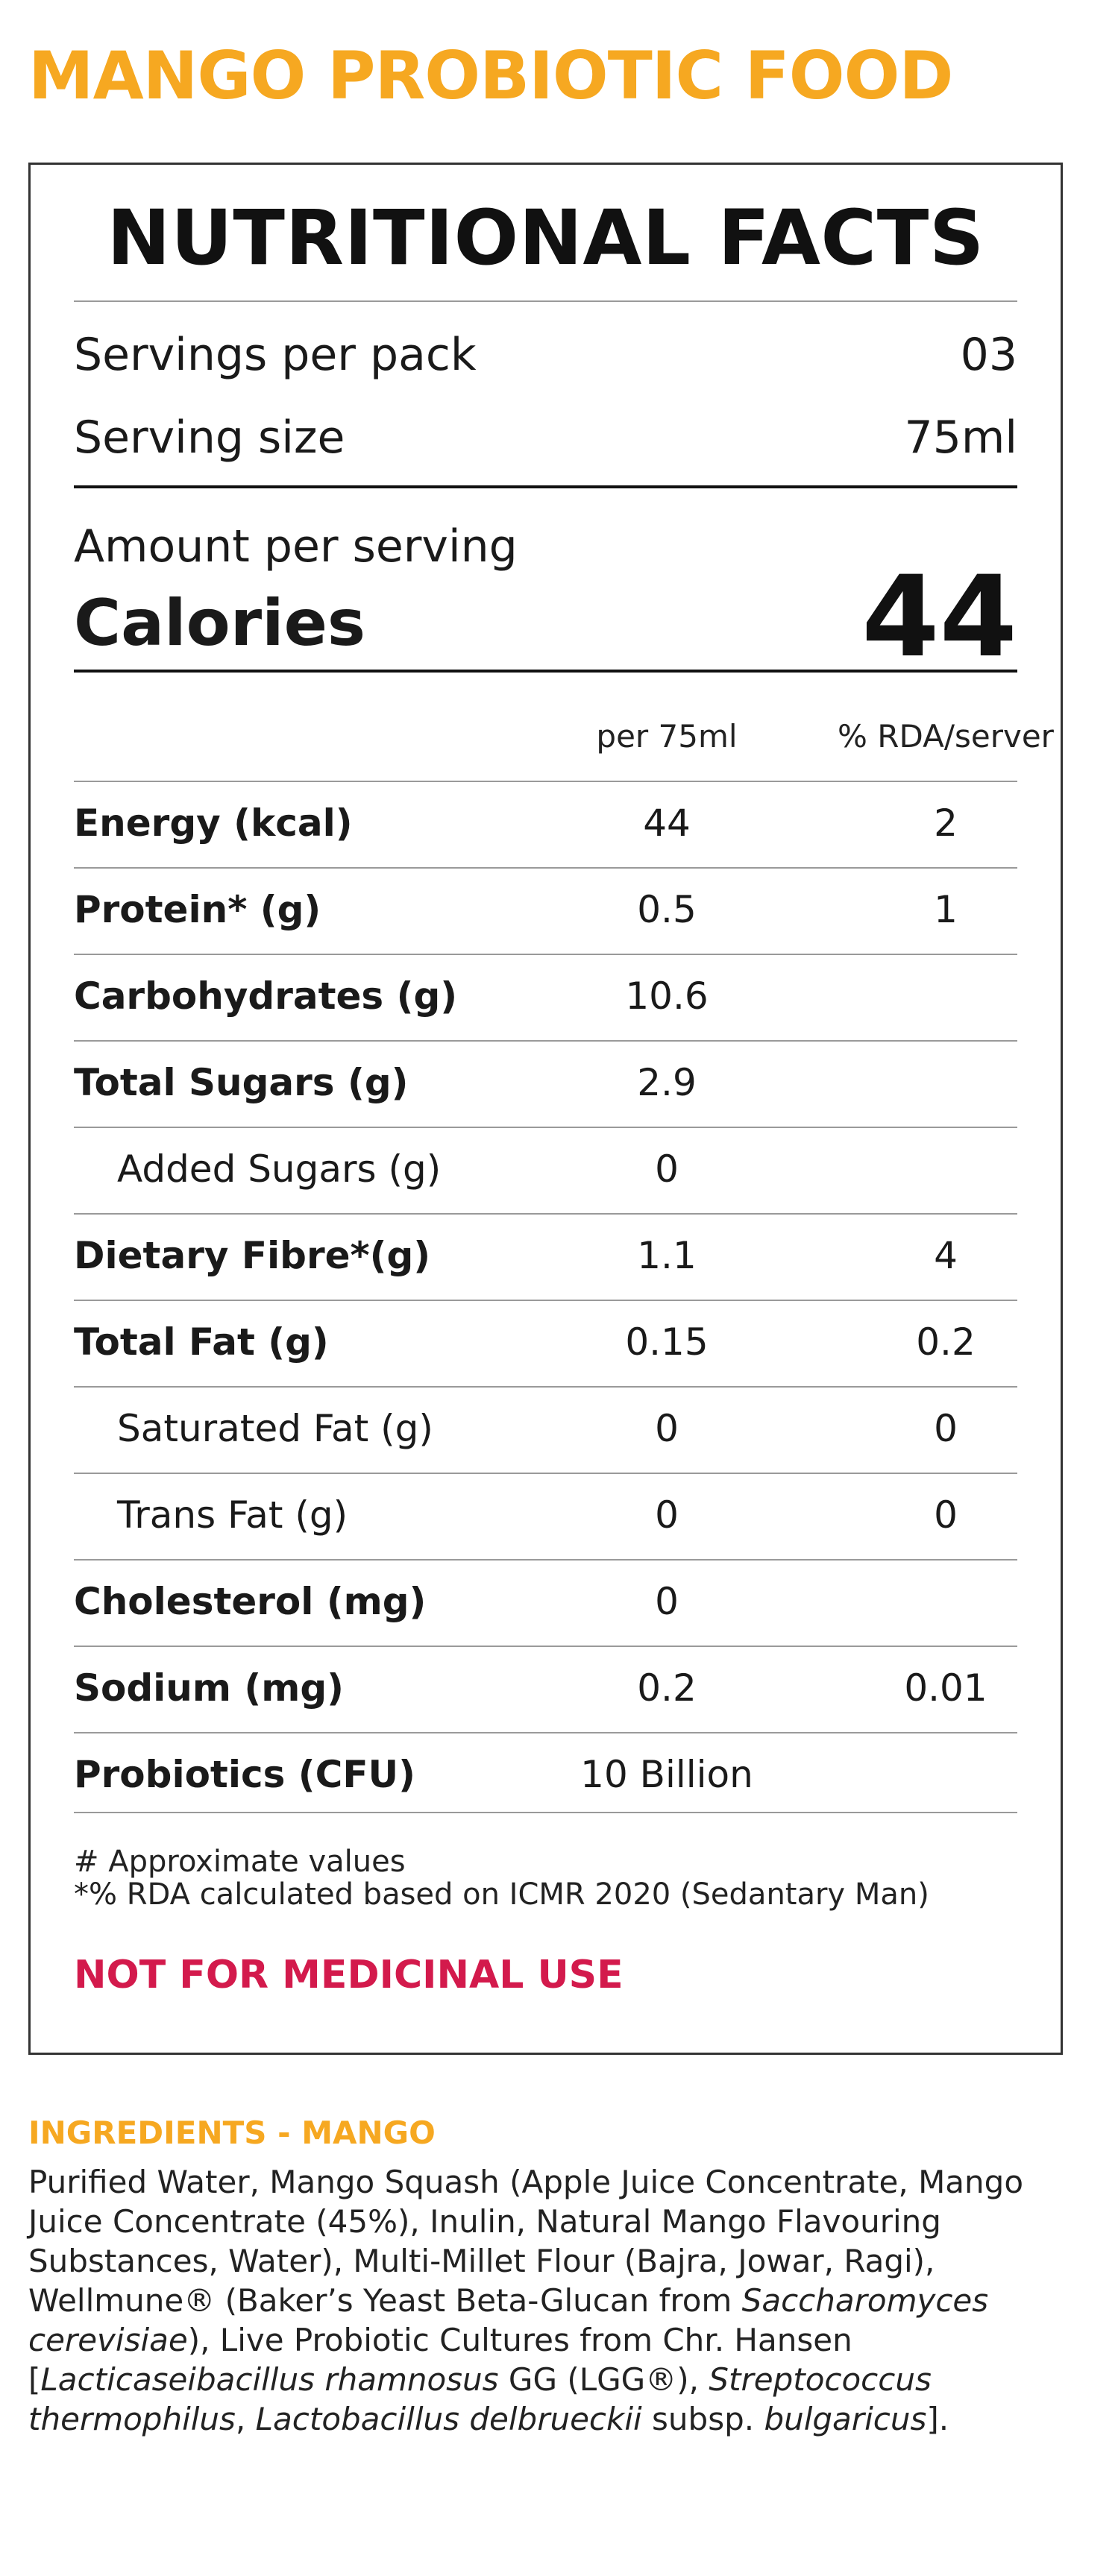  What do you see at coordinates (232, 1515) in the screenshot?
I see `nutrient-label: Trans Fat (g)` at bounding box center [232, 1515].